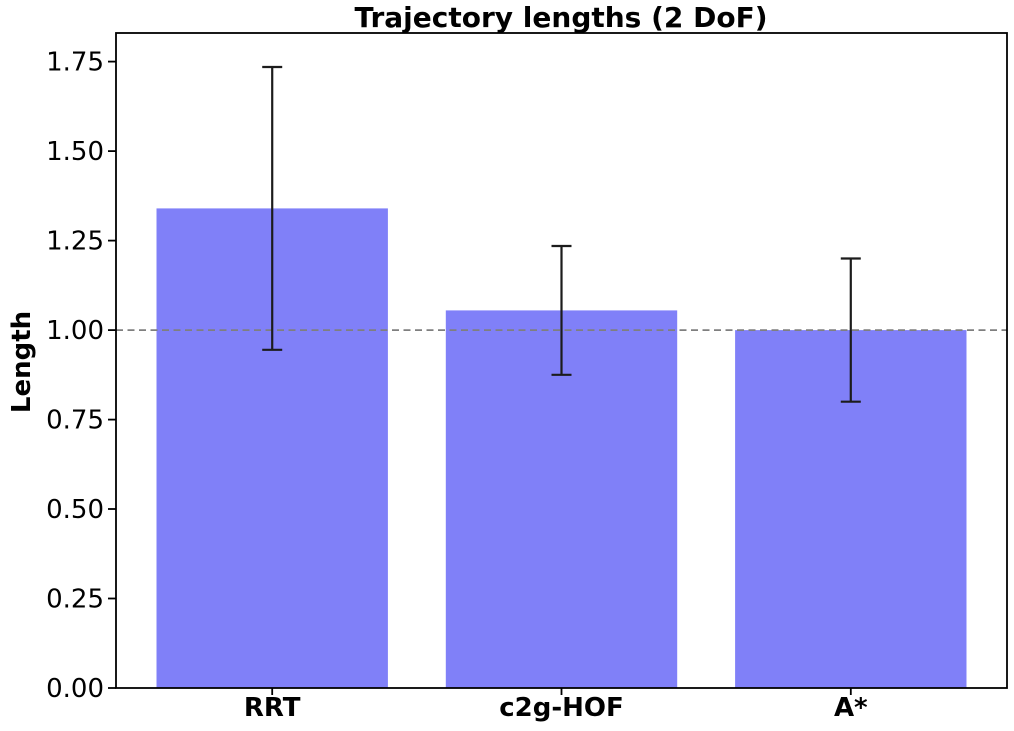 The image size is (1014, 731). Describe the element at coordinates (75, 600) in the screenshot. I see `y-tick-label-025: 0.25` at that location.